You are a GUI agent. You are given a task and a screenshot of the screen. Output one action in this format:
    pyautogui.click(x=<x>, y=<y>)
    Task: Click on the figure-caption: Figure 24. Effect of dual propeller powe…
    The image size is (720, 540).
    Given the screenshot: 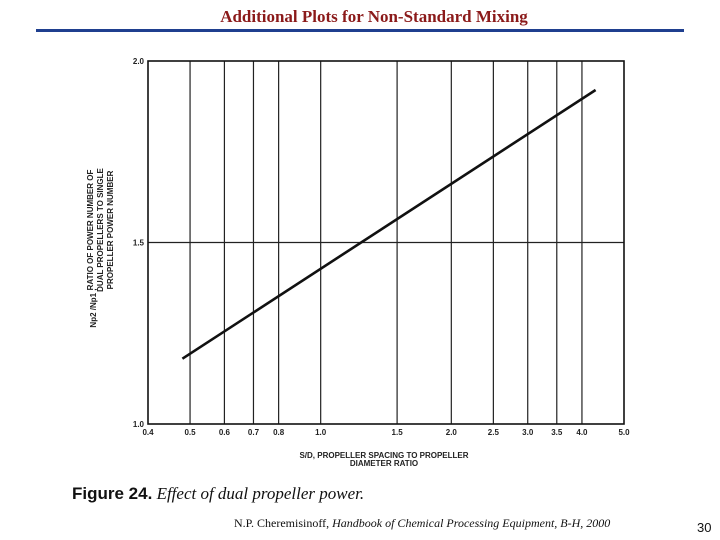 What is the action you would take?
    pyautogui.click(x=218, y=494)
    